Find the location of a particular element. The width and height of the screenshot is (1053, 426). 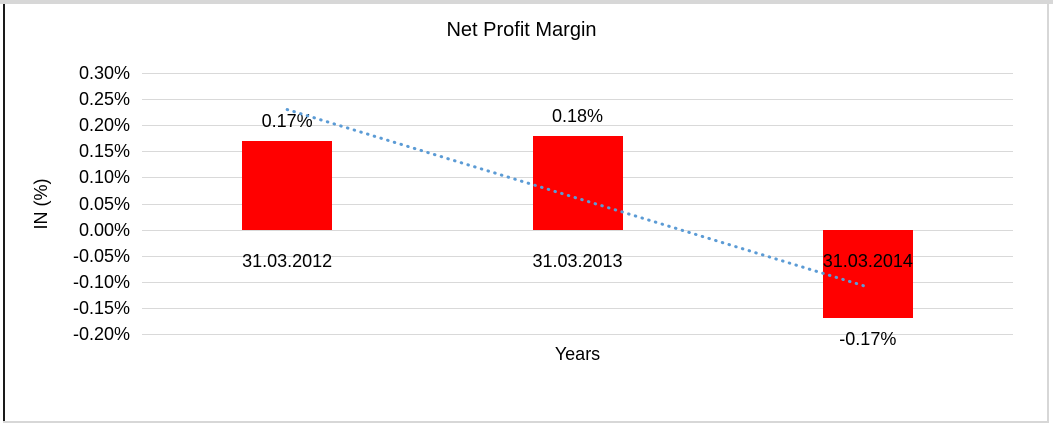

y-tick-label: 0.15% is located at coordinates (104, 151).